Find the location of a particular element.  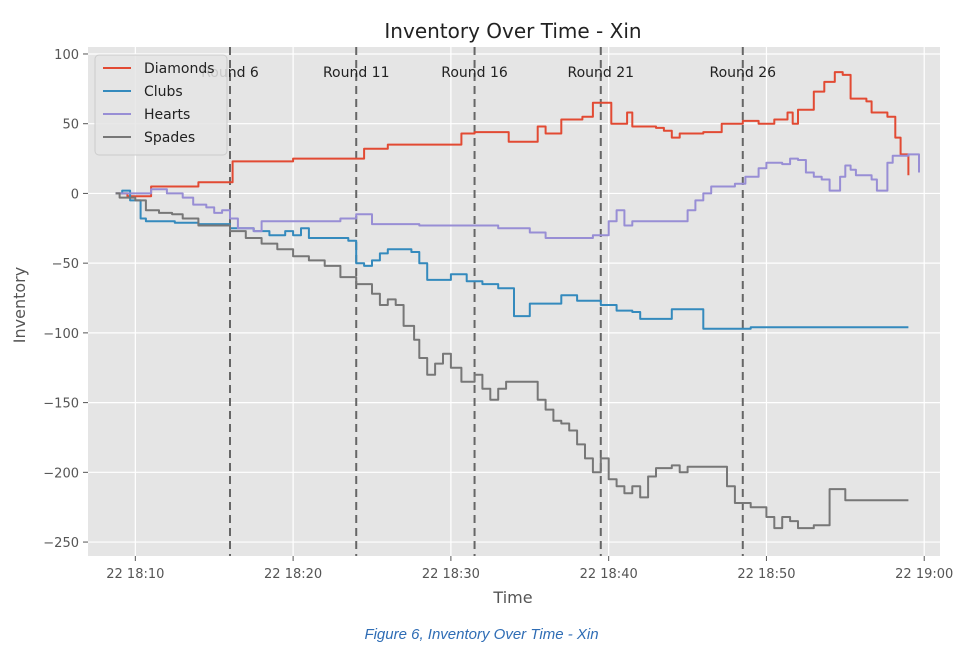

legend-label: Spades is located at coordinates (169, 138).